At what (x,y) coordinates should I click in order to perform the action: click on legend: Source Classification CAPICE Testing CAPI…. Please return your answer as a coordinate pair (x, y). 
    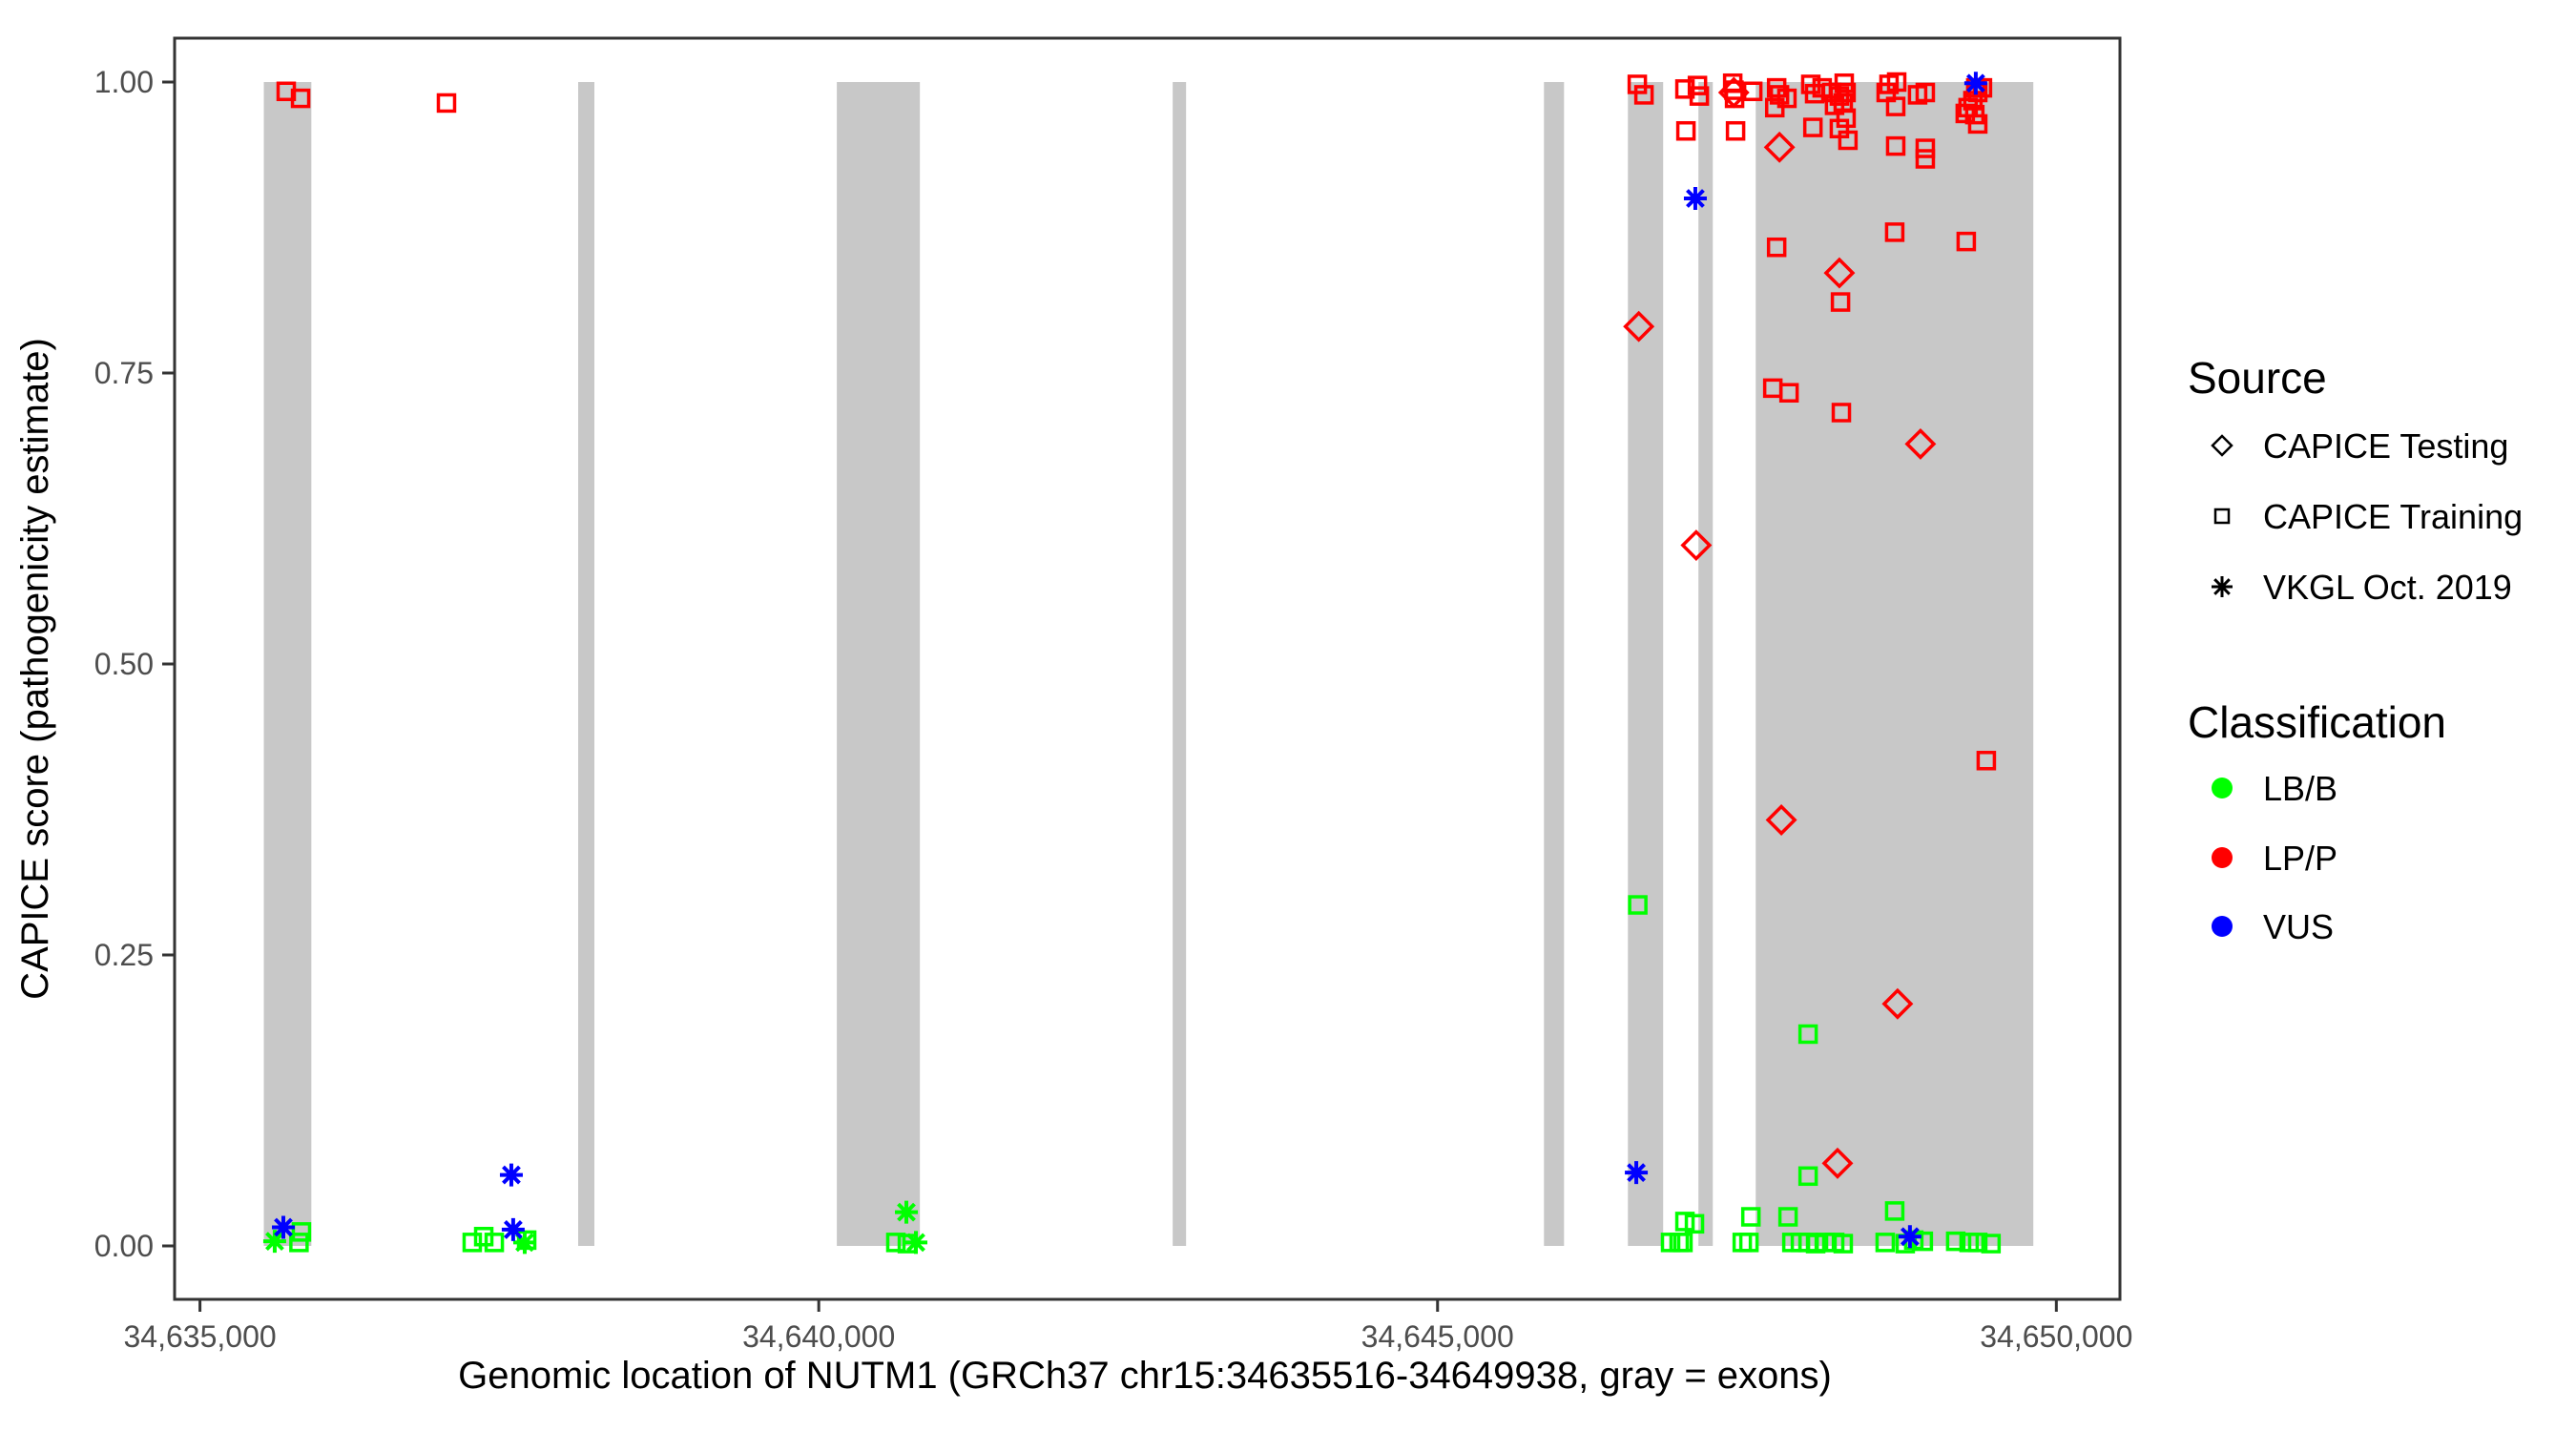
    Looking at the image, I should click on (2355, 649).